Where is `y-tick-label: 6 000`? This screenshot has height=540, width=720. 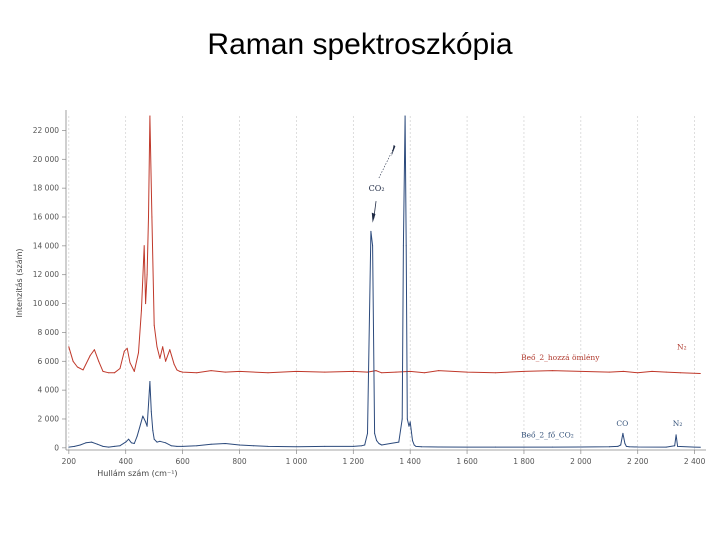
y-tick-label: 6 000 is located at coordinates (49, 361).